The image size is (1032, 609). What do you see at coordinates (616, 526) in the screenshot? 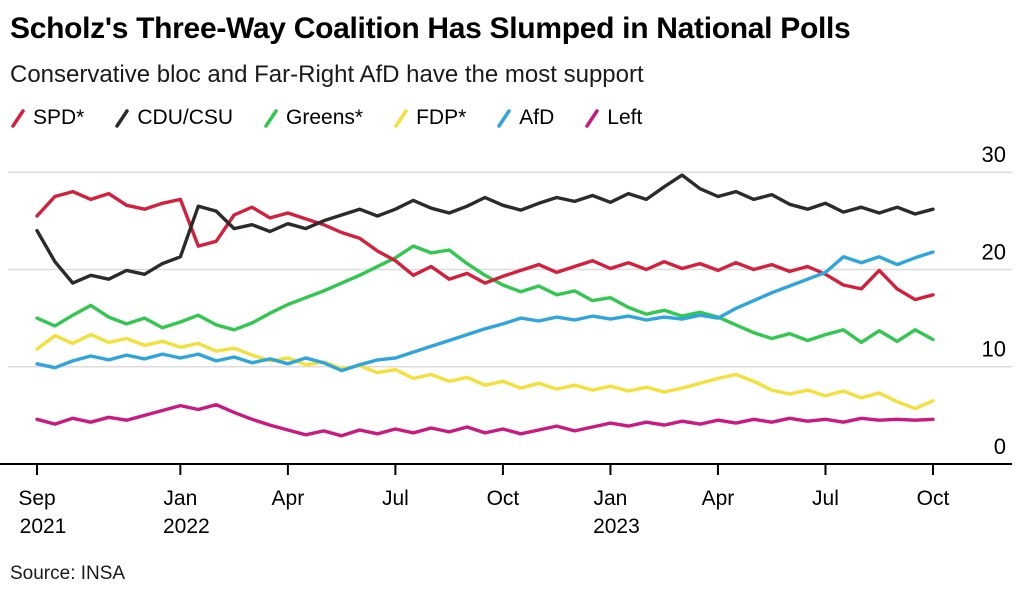
I see `x-year-label: 2023` at bounding box center [616, 526].